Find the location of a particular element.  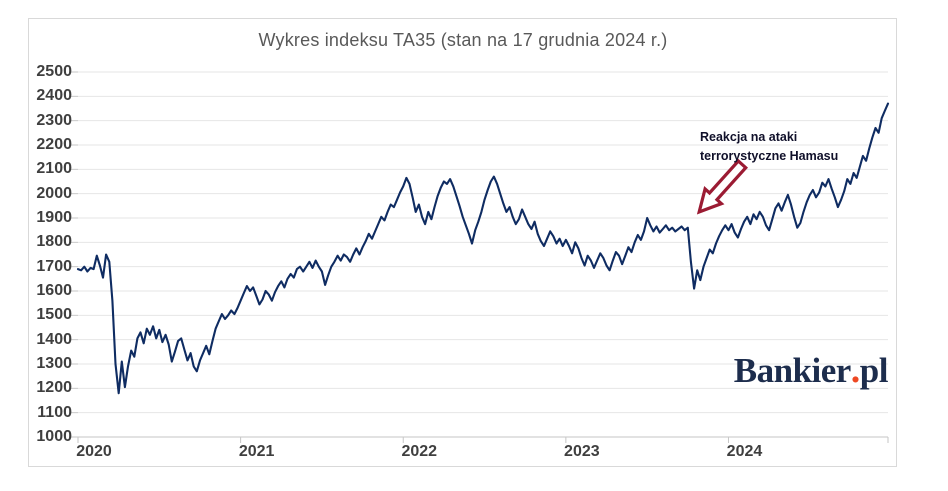

y-axis-label: 1200 is located at coordinates (54, 388).